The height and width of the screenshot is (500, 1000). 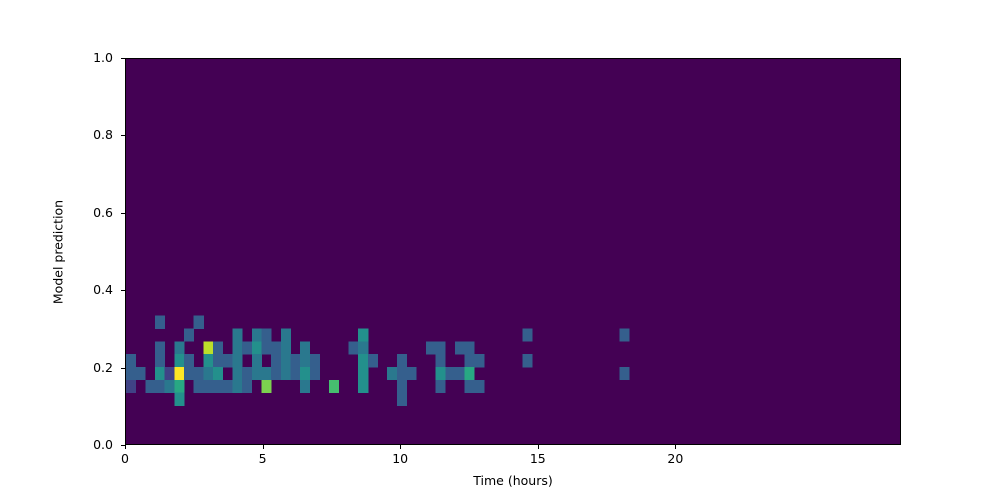 I want to click on x-tick-label: 5, so click(x=262, y=458).